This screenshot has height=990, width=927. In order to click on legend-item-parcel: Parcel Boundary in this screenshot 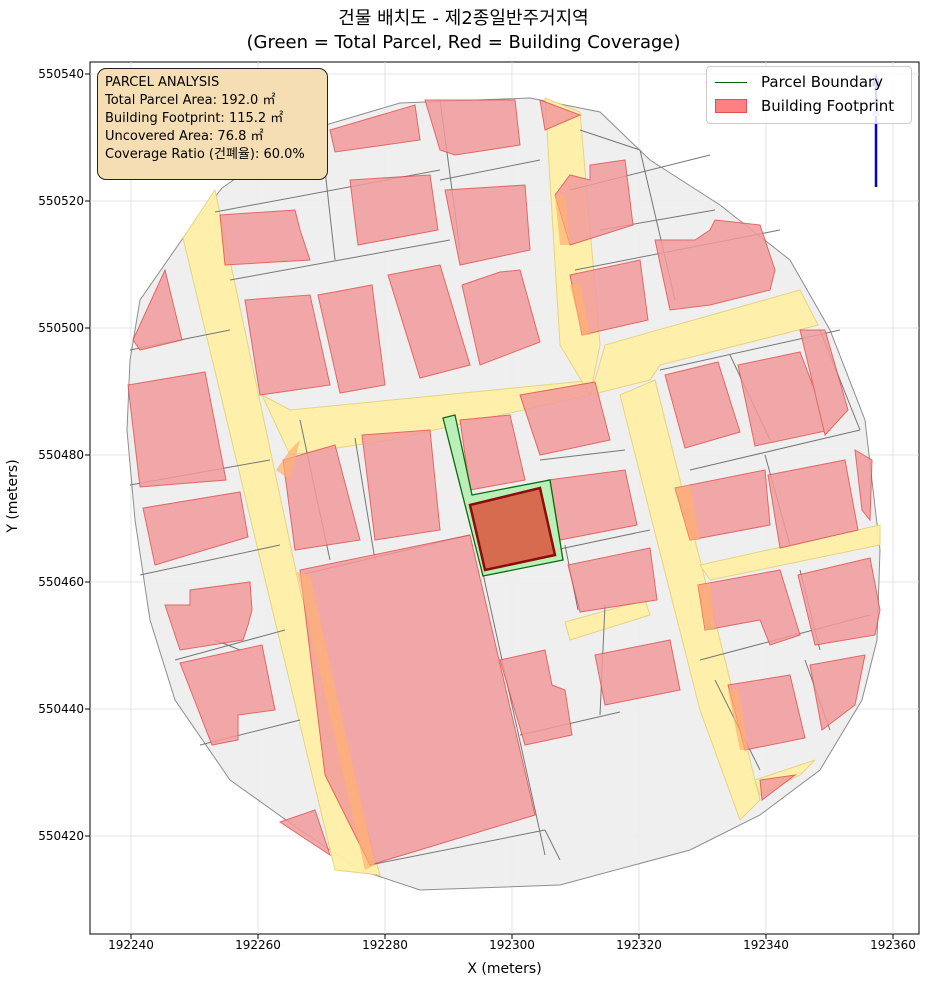, I will do `click(799, 82)`.